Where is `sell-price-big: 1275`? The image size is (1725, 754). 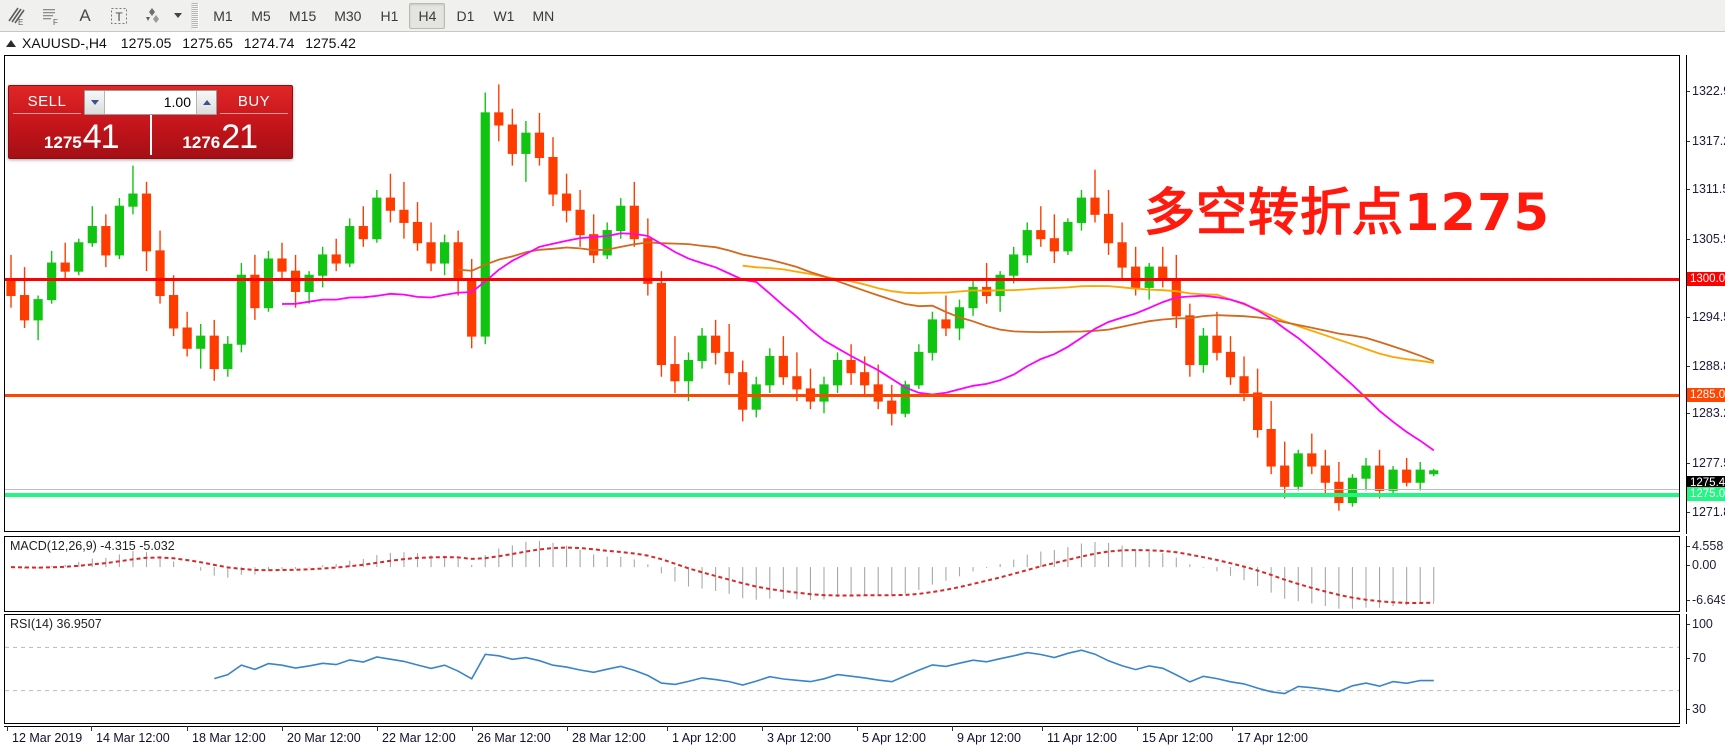 sell-price-big: 1275 is located at coordinates (62, 142).